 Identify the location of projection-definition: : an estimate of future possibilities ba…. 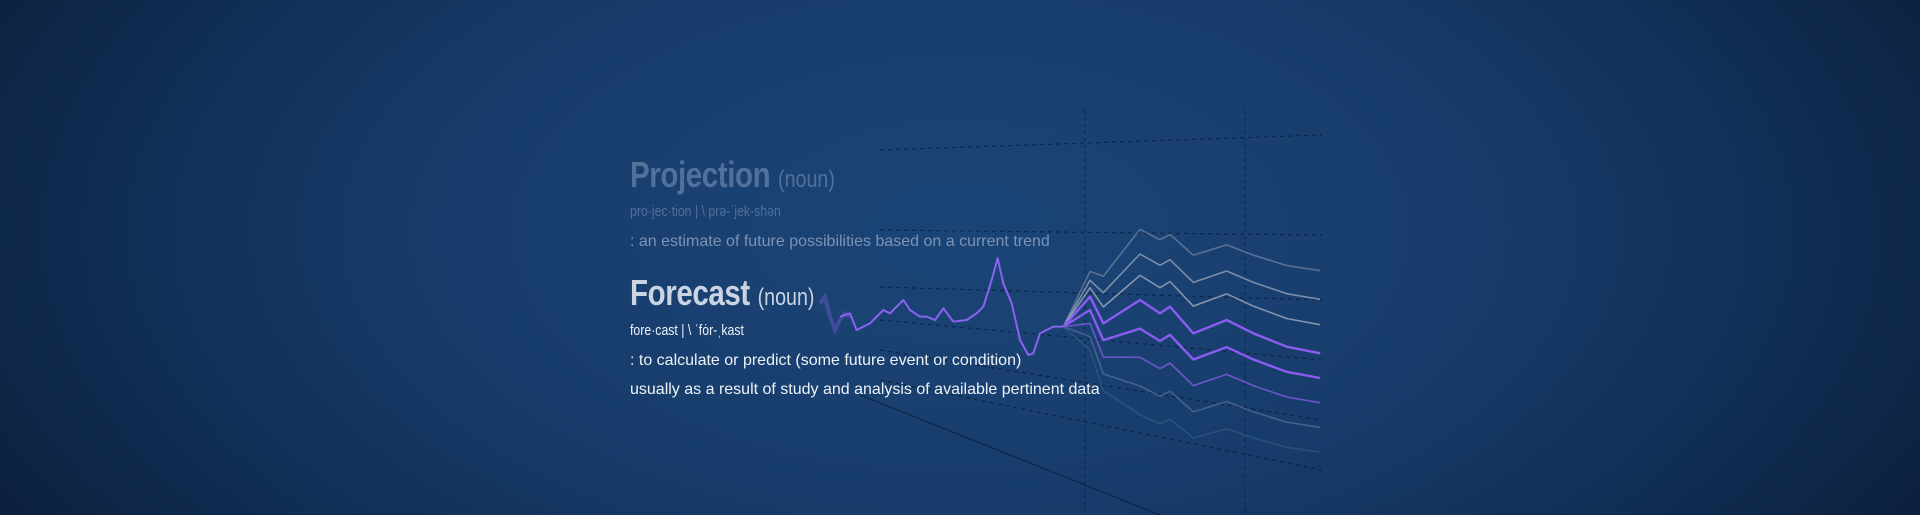
(840, 241).